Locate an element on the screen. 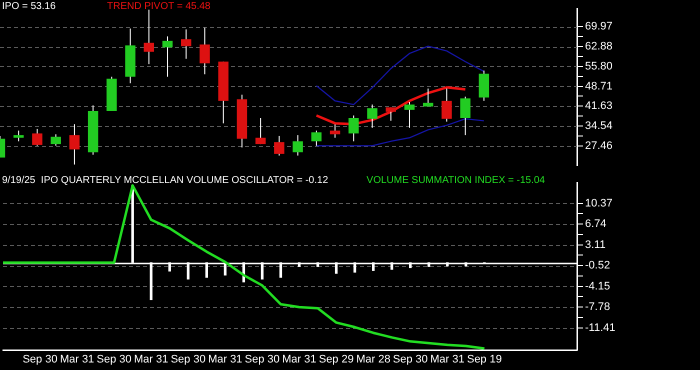 This screenshot has width=700, height=370. x-tick-label: Mar 28 is located at coordinates (373, 360).